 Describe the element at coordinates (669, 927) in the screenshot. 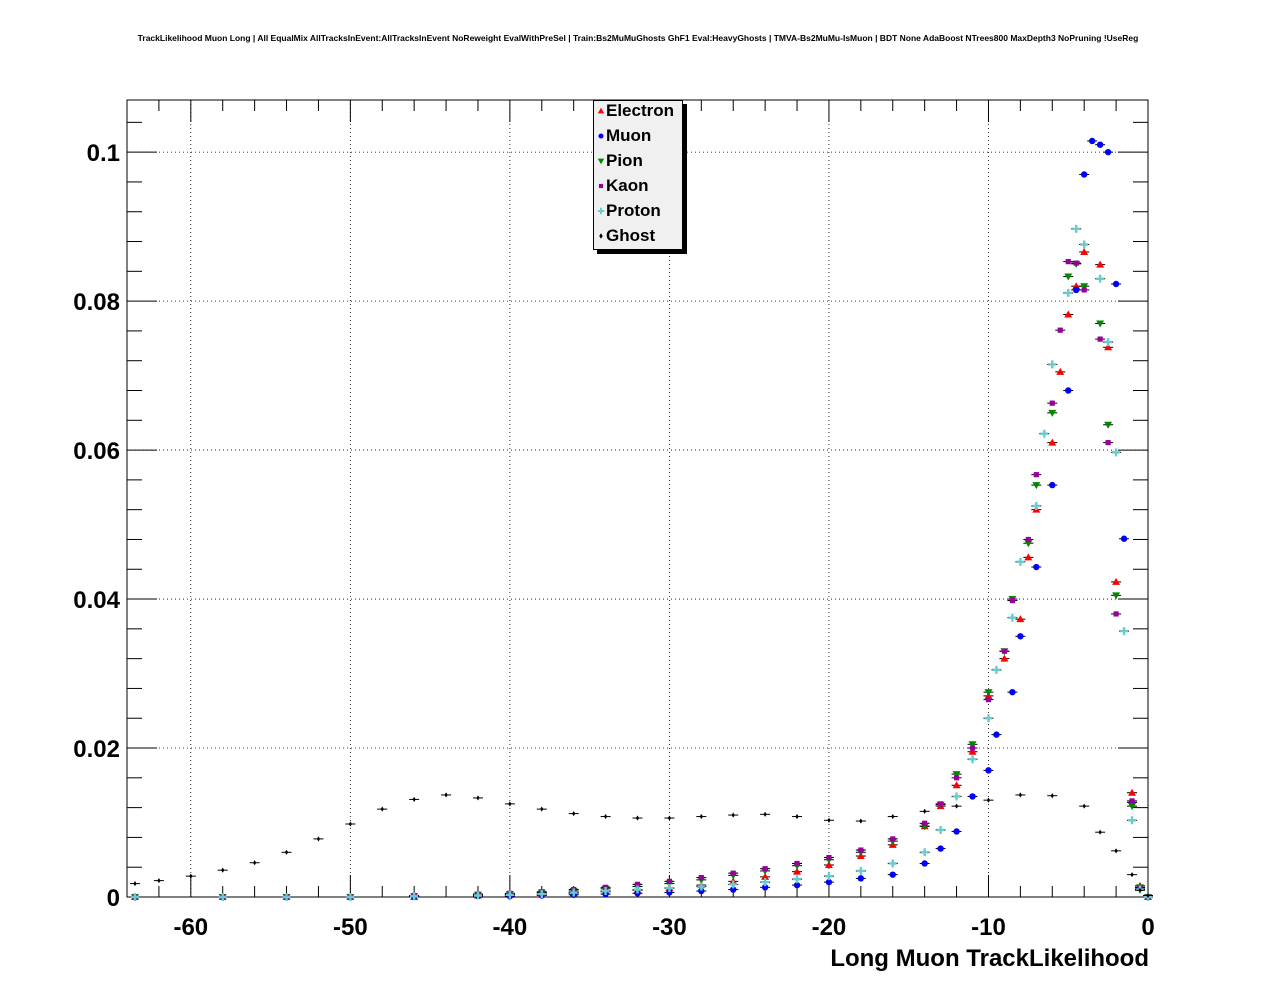

I see `x-tick-label: -30` at that location.